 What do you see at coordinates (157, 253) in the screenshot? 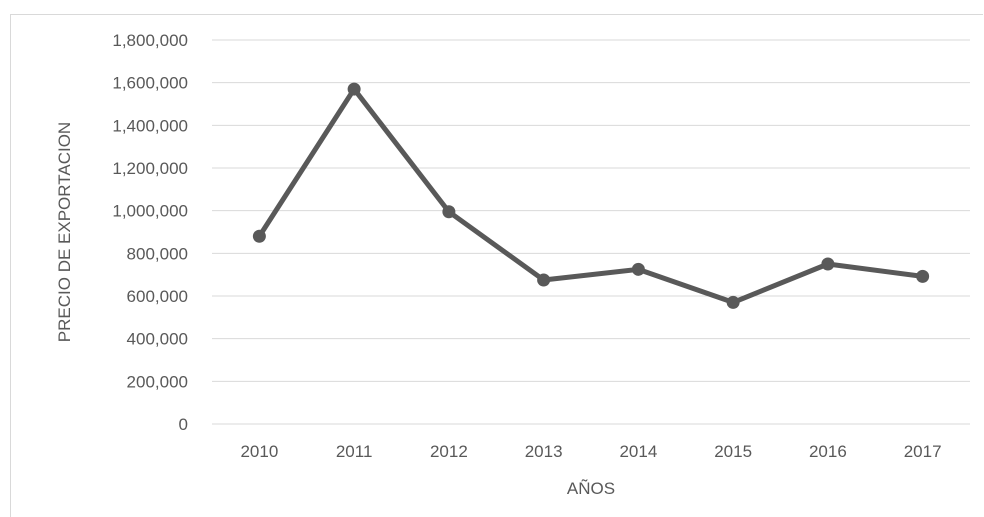
I see `y-tick-label: 800,000` at bounding box center [157, 253].